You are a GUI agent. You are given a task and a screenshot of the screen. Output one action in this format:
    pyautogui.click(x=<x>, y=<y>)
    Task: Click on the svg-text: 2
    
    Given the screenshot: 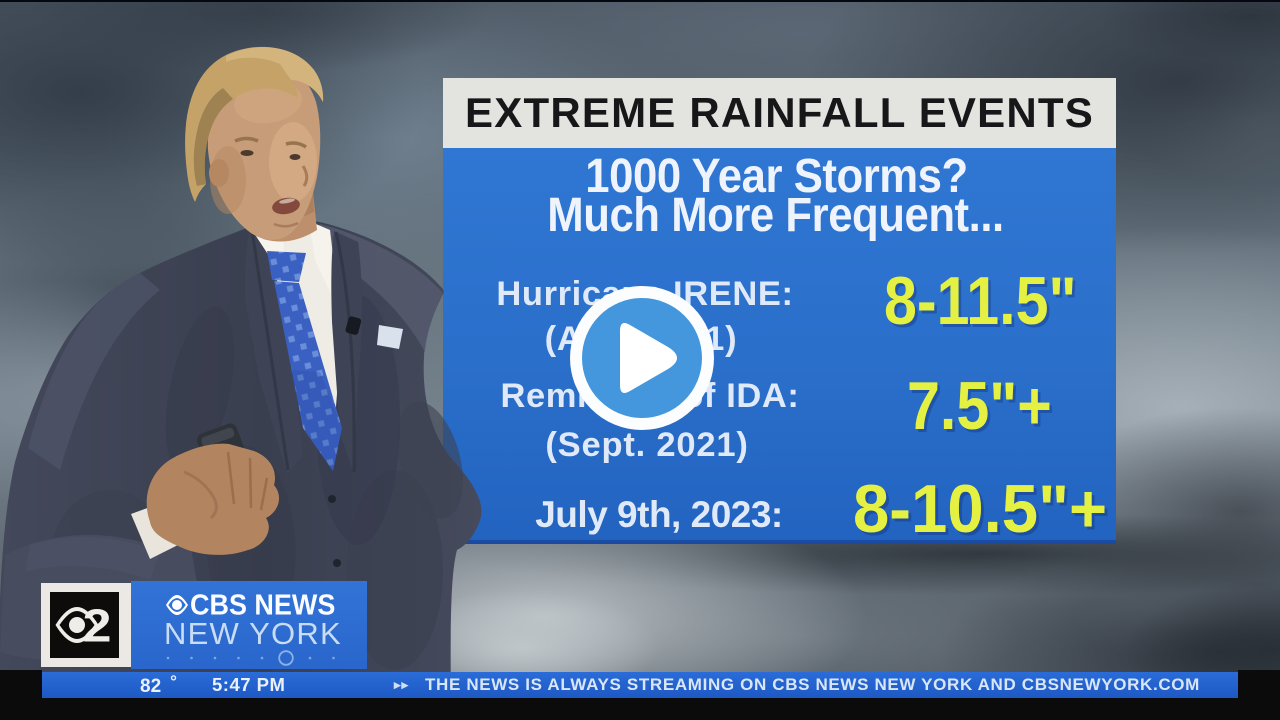 What is the action you would take?
    pyautogui.click(x=97, y=626)
    